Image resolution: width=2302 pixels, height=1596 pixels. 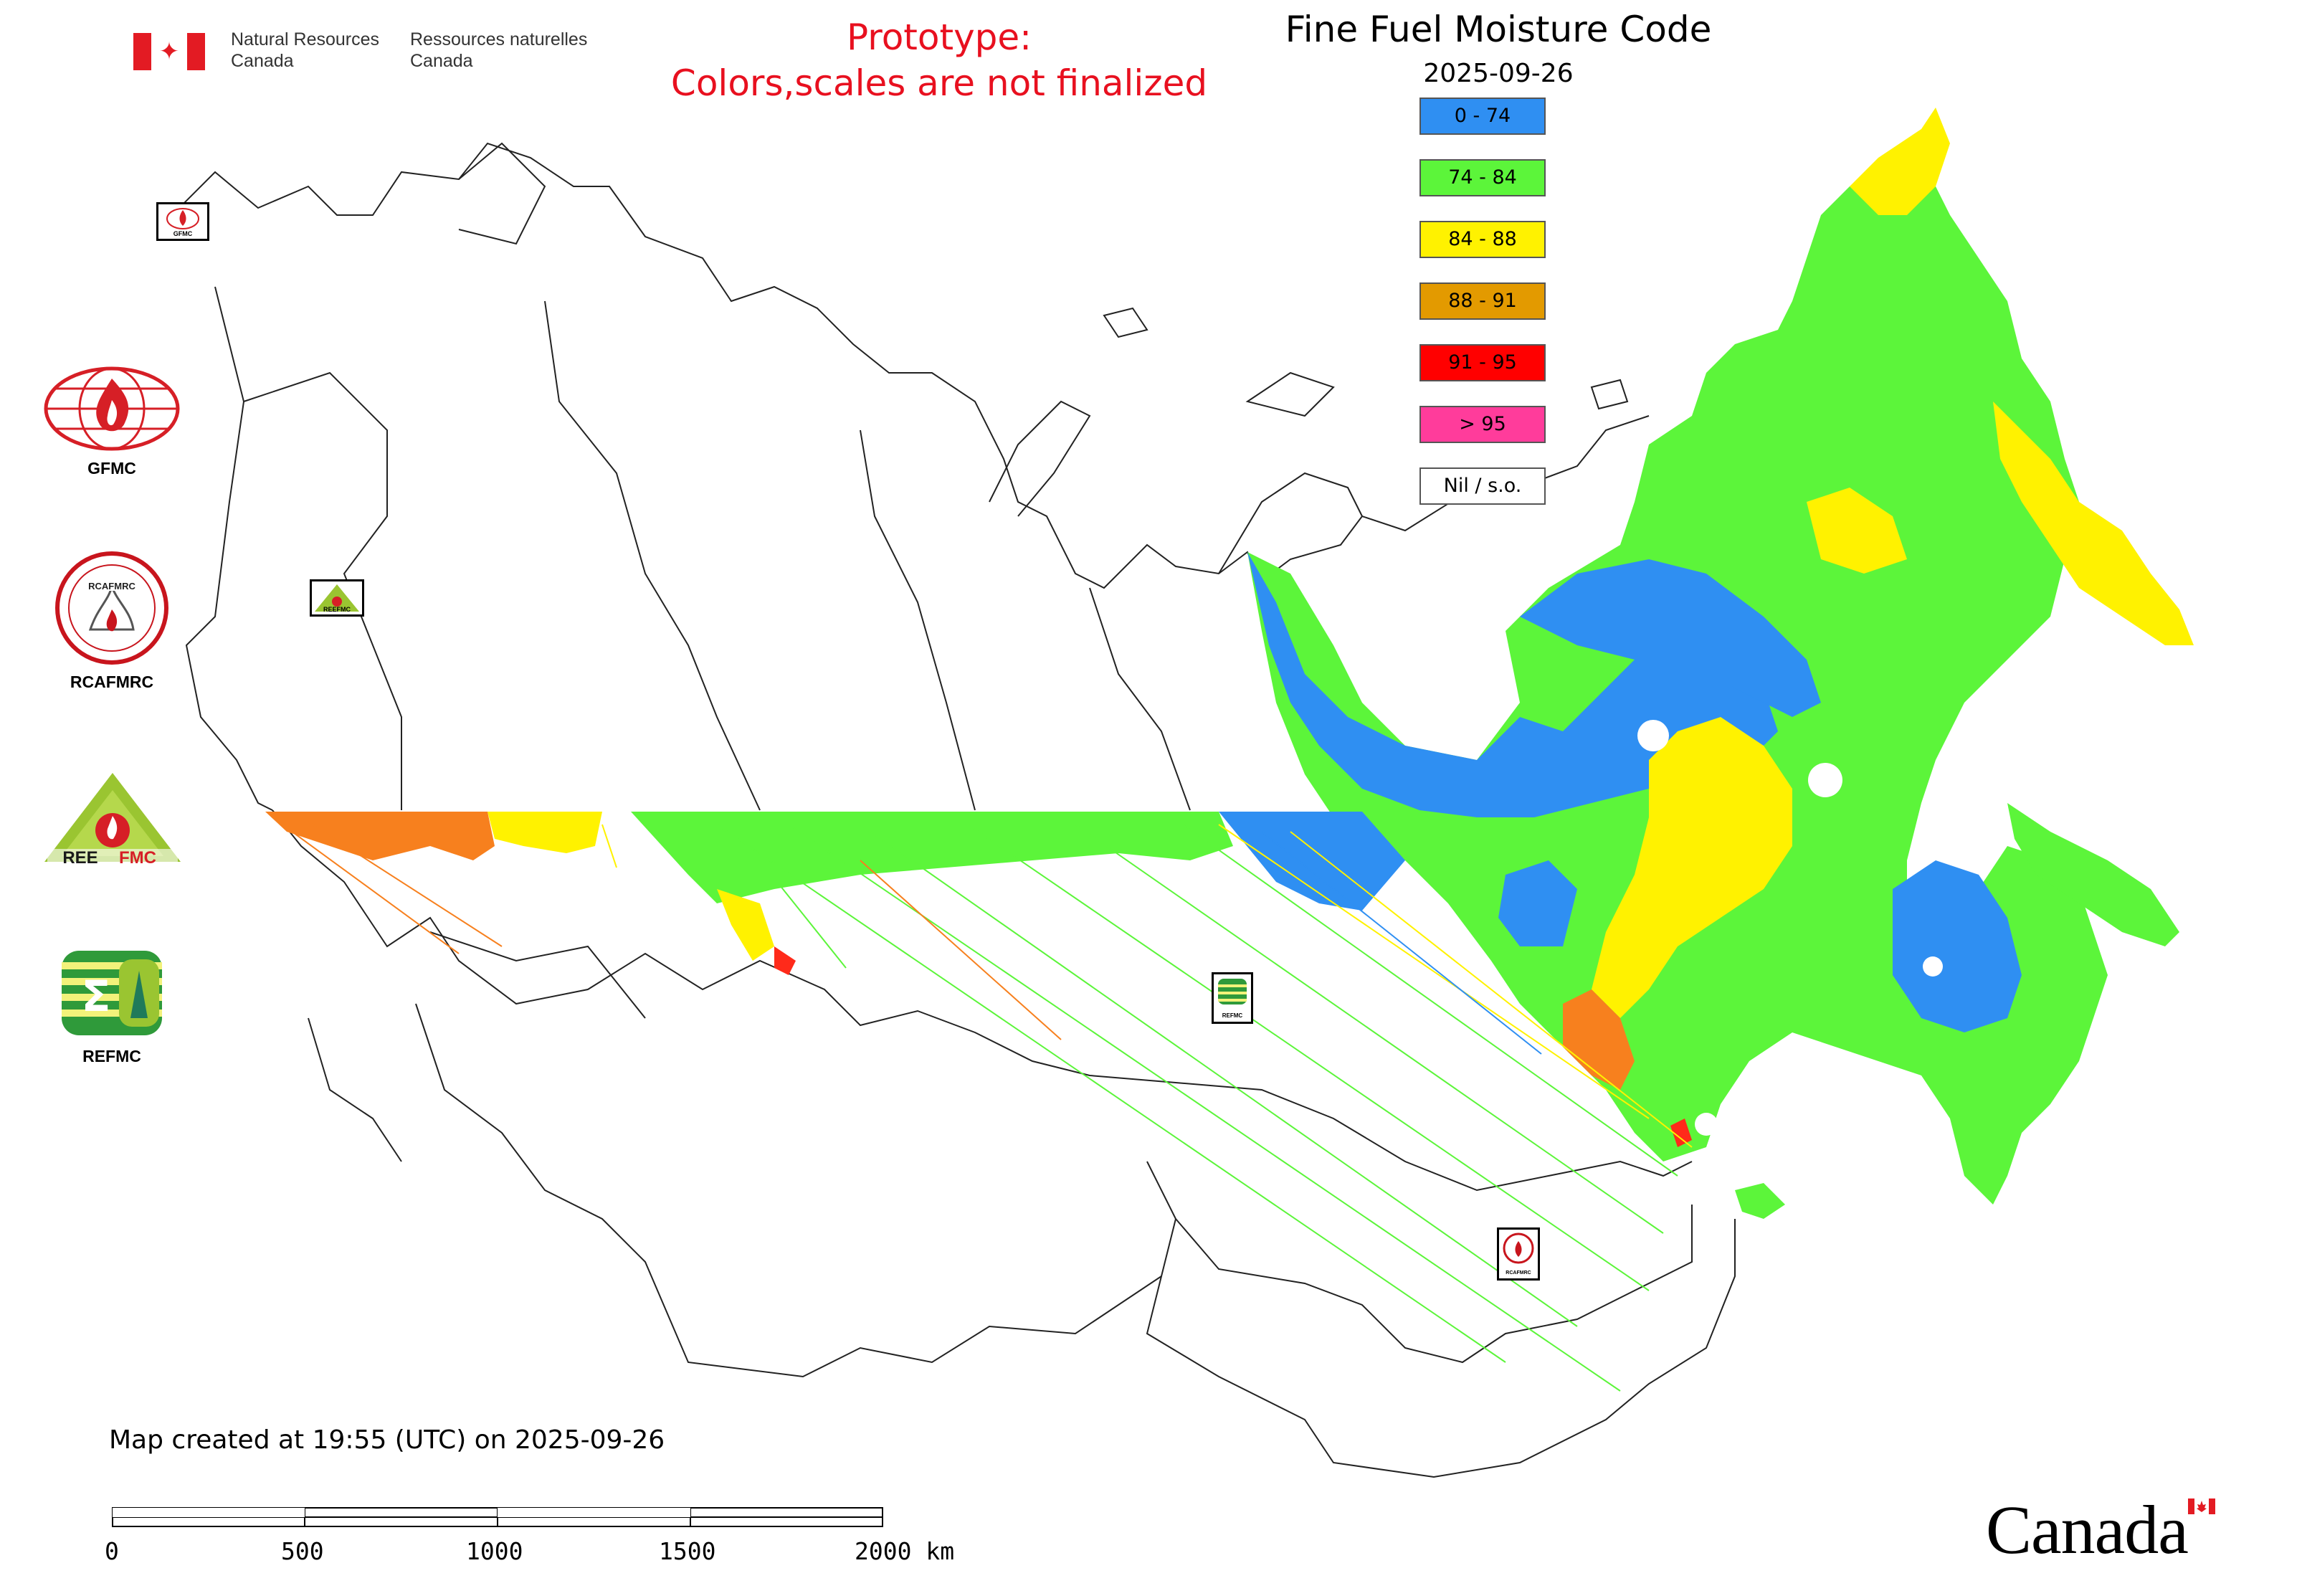 What do you see at coordinates (932, 857) in the screenshot?
I see `band-green` at bounding box center [932, 857].